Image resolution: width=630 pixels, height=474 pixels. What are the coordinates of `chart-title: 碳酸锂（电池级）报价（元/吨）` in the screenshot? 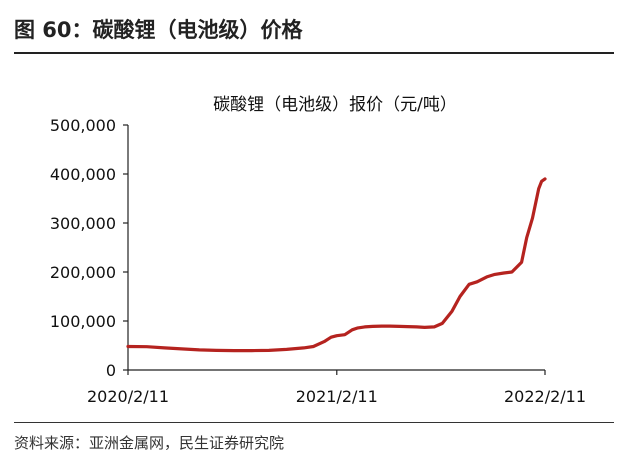 It's located at (335, 105).